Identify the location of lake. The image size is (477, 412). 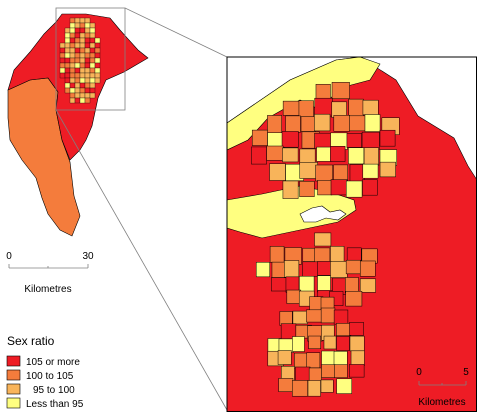
(323, 214).